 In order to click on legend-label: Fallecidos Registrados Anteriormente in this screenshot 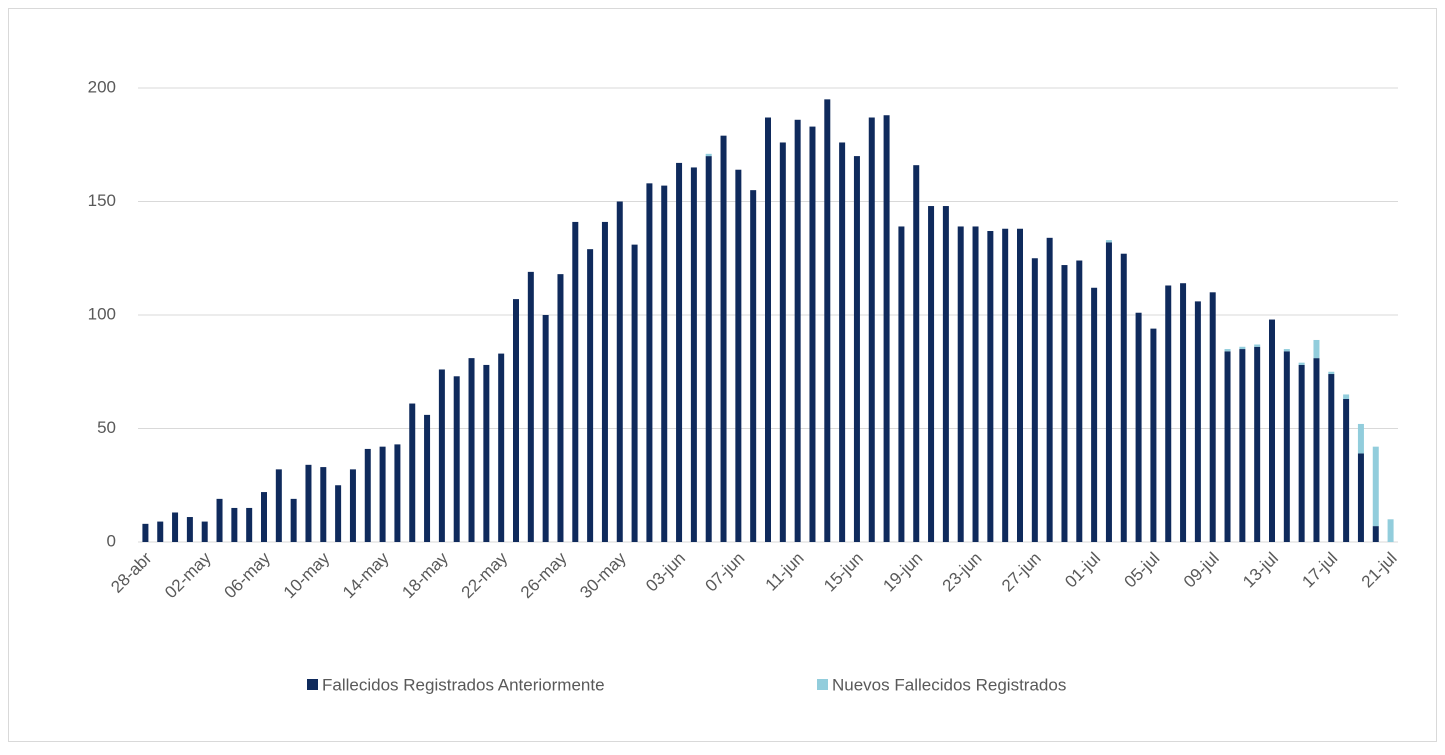, I will do `click(463, 684)`.